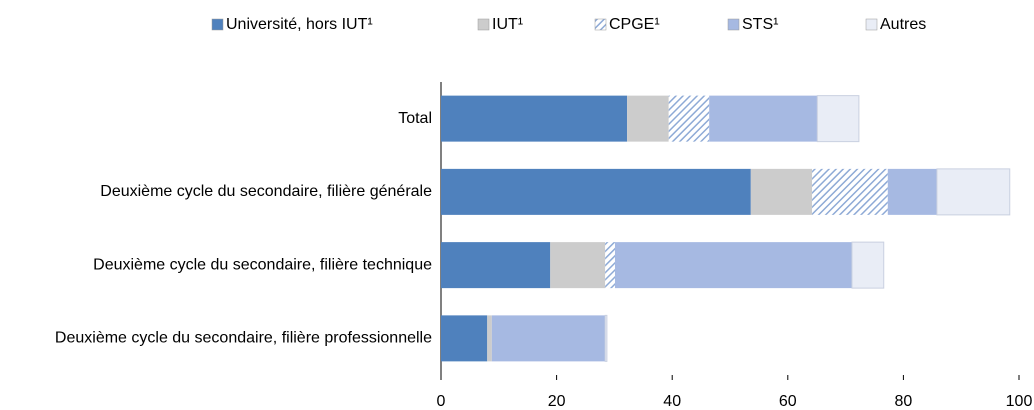 The image size is (1034, 410). Describe the element at coordinates (441, 401) in the screenshot. I see `x-tick-label: 0` at that location.